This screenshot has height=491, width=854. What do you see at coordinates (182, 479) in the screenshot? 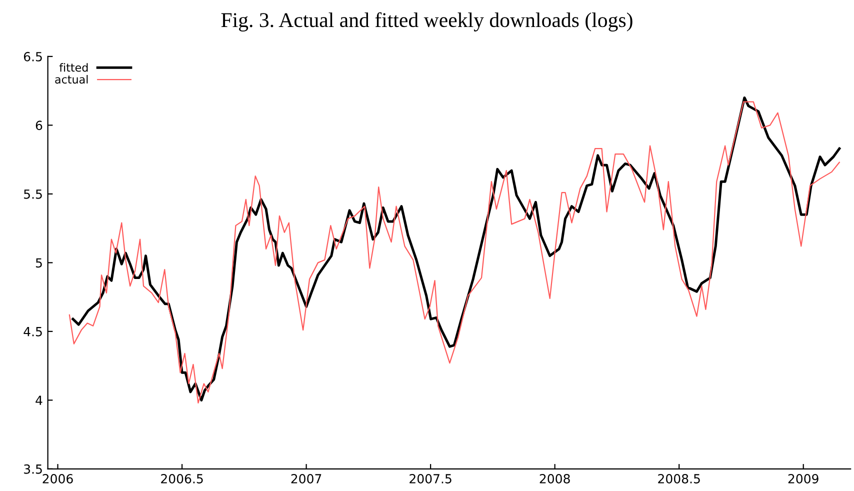
I see `x-tick-label: 2006.5` at bounding box center [182, 479].